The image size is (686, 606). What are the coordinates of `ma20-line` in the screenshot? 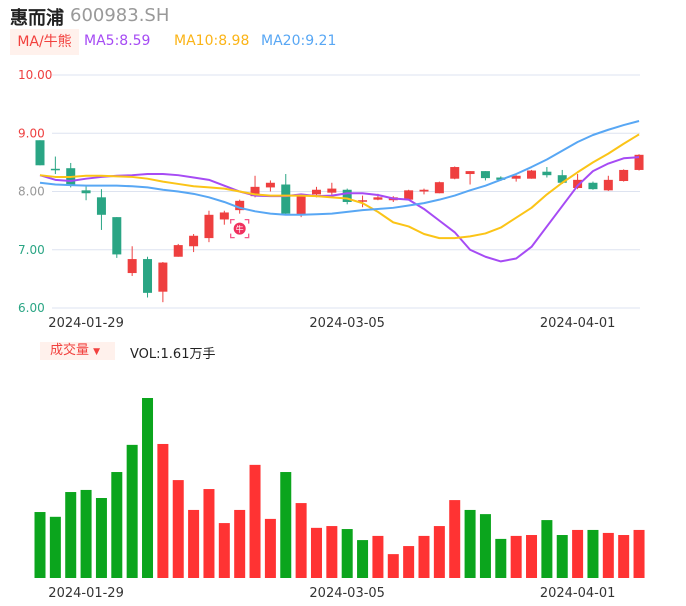 It's located at (339, 168).